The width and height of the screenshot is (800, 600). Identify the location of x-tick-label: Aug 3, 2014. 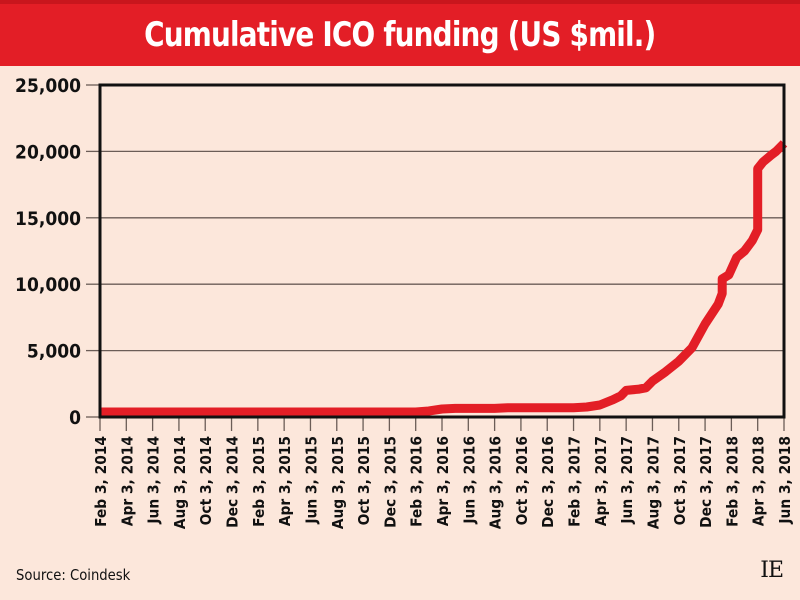
(180, 482).